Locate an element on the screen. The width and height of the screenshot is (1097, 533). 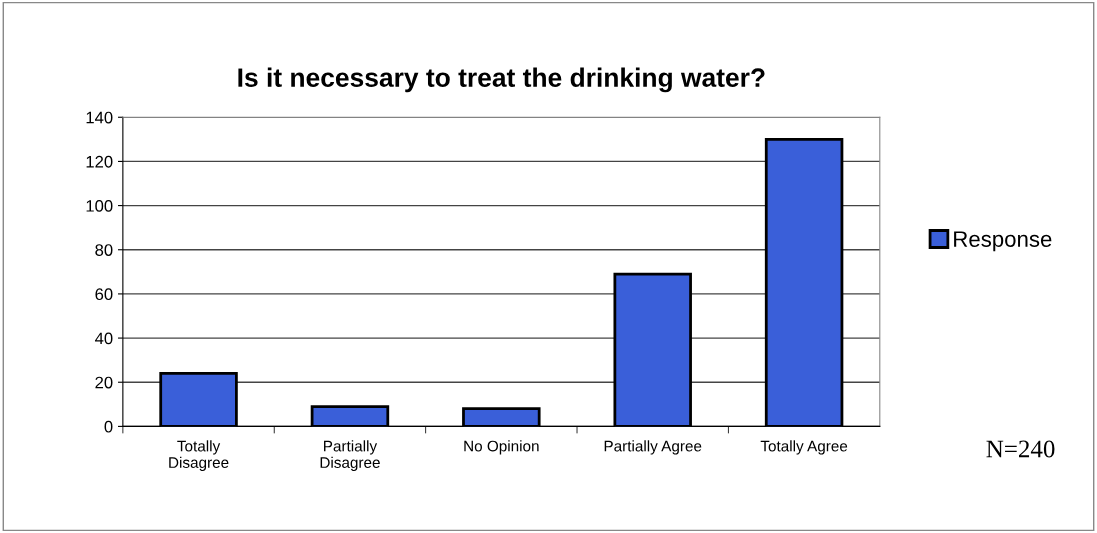
legend-label: Response is located at coordinates (1003, 241).